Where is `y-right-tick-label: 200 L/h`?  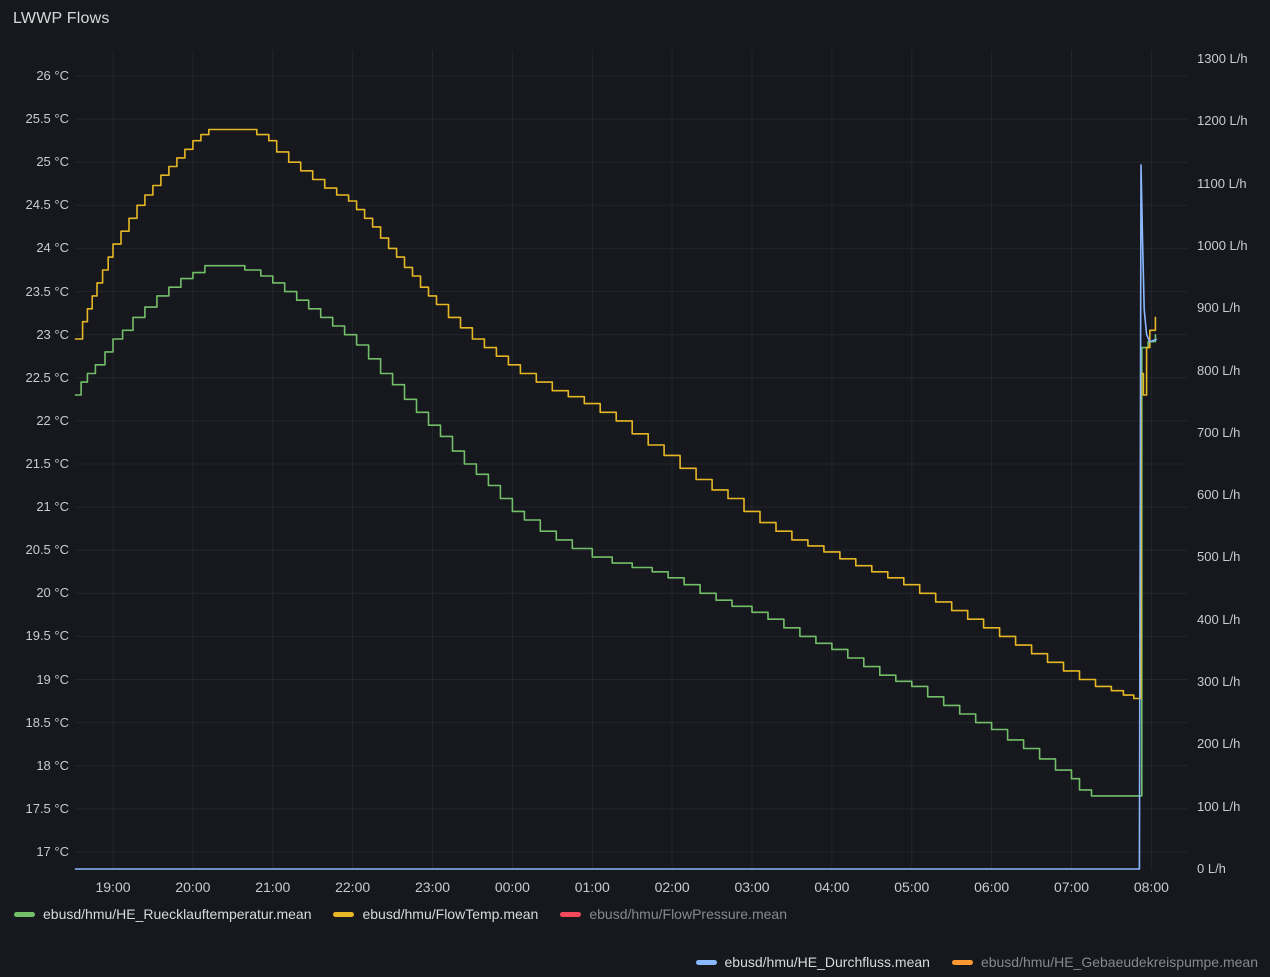
y-right-tick-label: 200 L/h is located at coordinates (1219, 744).